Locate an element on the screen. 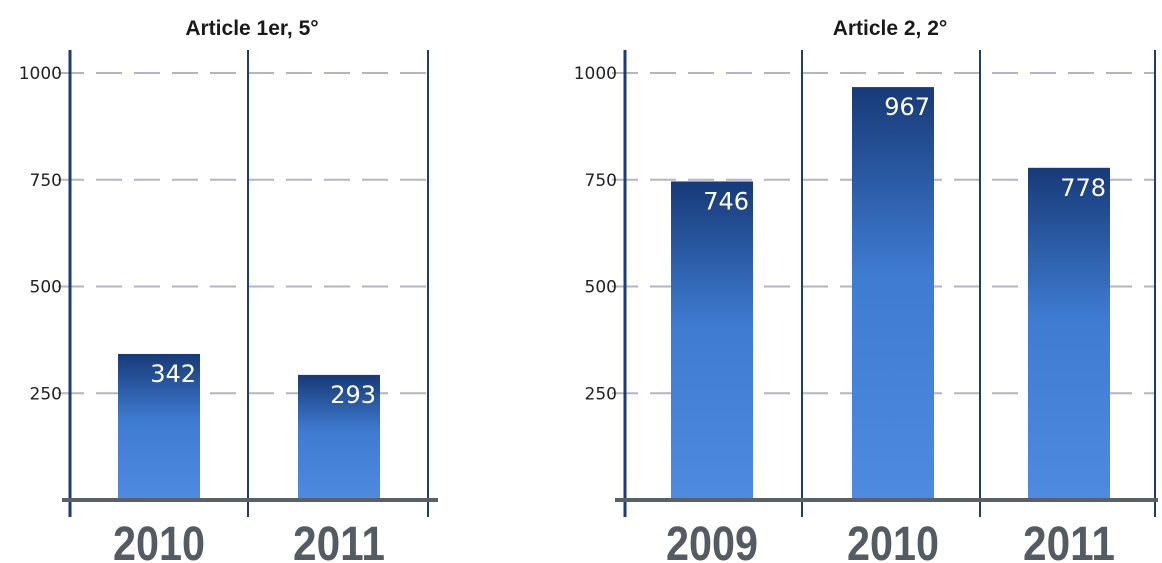 The height and width of the screenshot is (563, 1162). data-label: 342 is located at coordinates (173, 374).